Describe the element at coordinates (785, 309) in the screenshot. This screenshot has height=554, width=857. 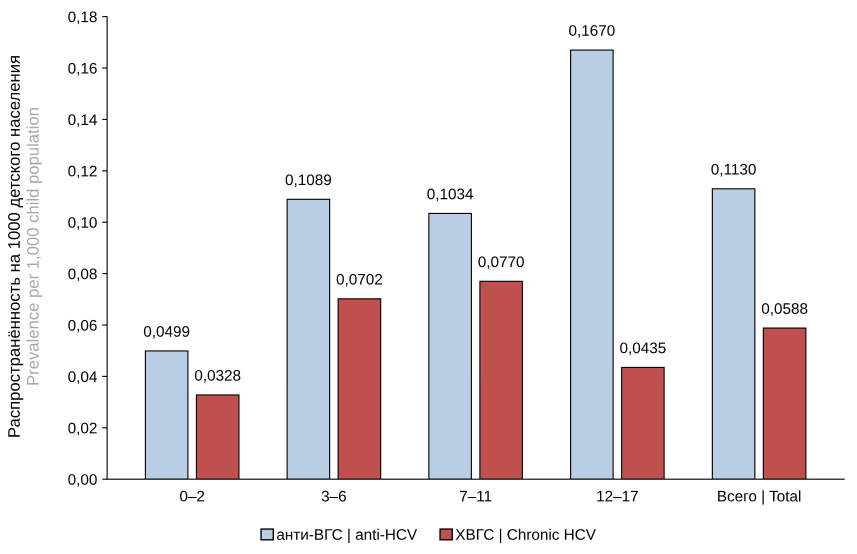
I see `data-label: 0,0588` at that location.